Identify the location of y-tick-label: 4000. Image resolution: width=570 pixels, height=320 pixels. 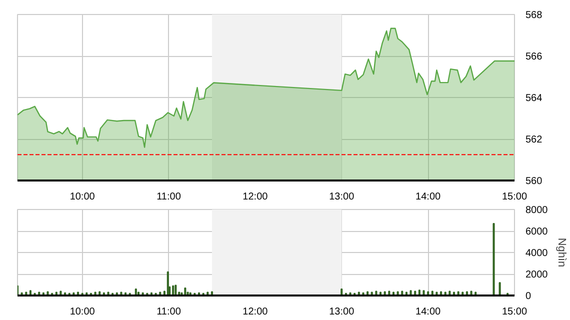
(537, 253).